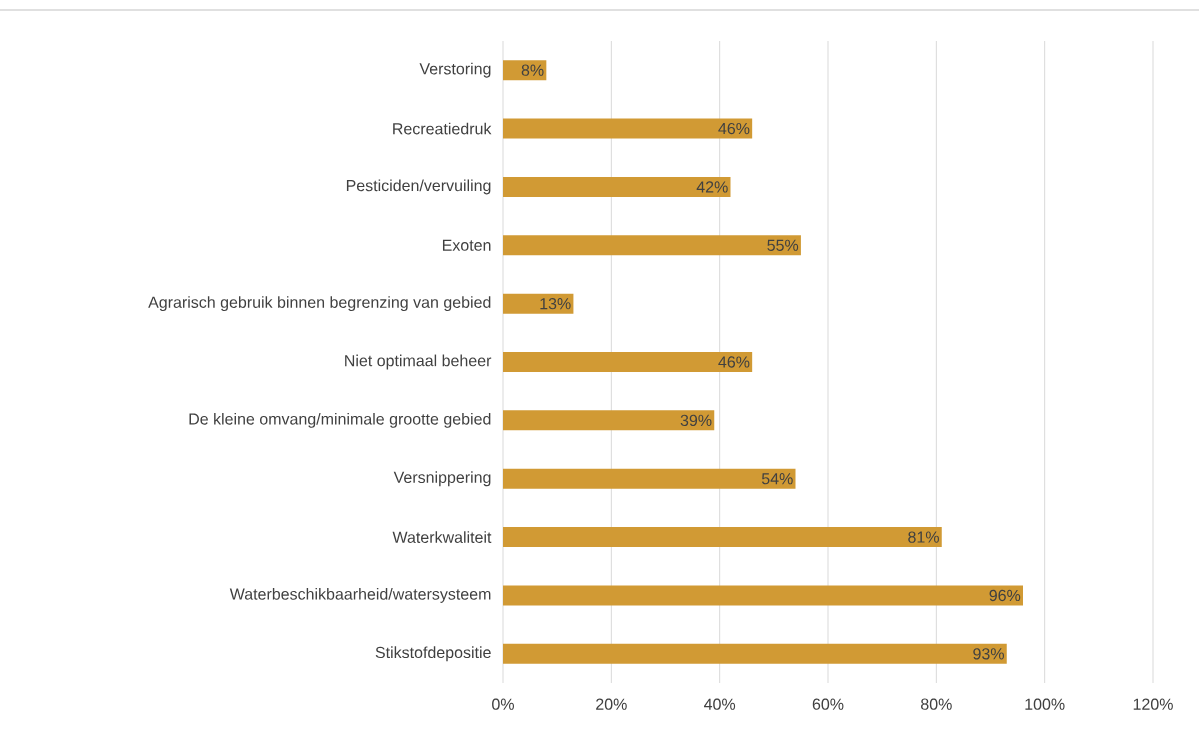 The image size is (1199, 740). I want to click on data-label: 55%, so click(783, 245).